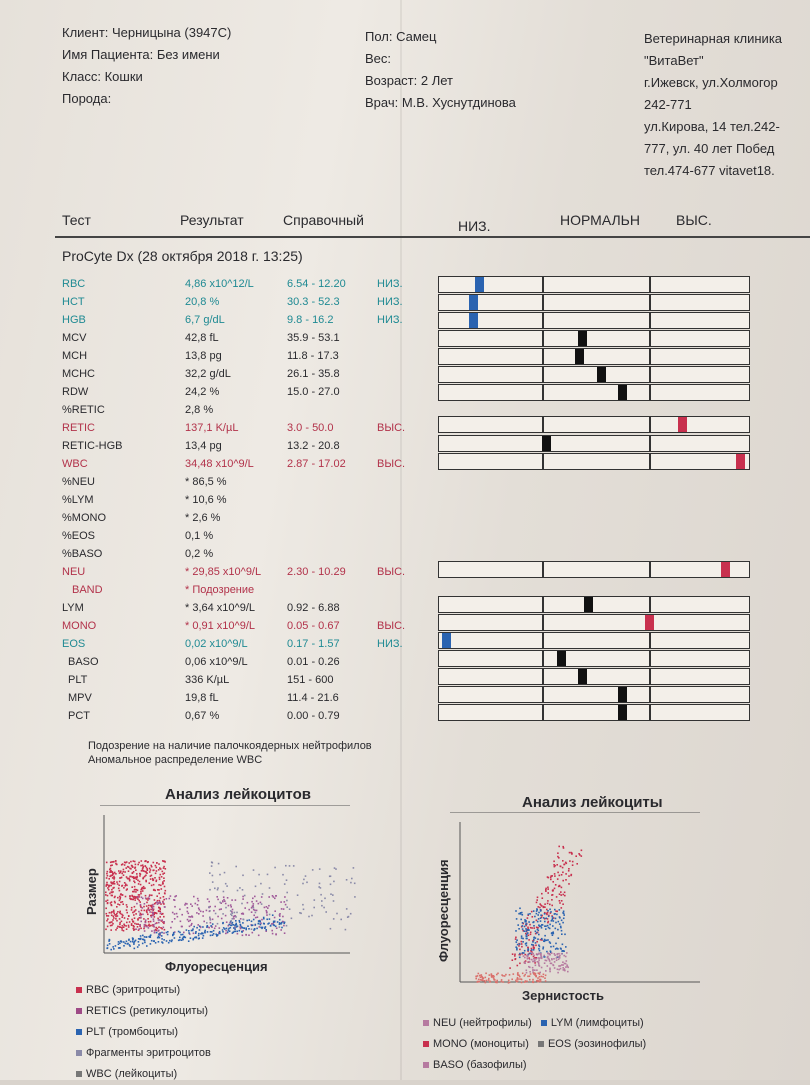 Image resolution: width=810 pixels, height=1085 pixels. What do you see at coordinates (313, 662) in the screenshot?
I see `reference-range: 0.01 - 0.26` at bounding box center [313, 662].